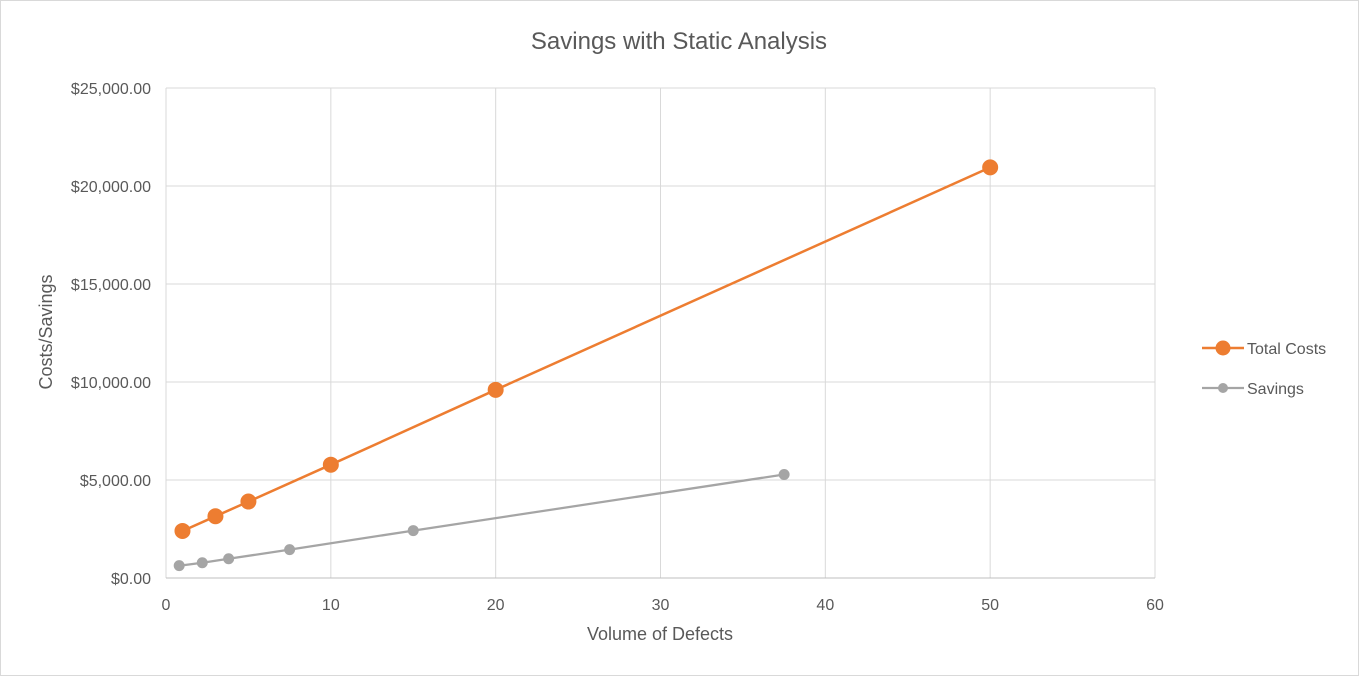  I want to click on y-axis-label: Costs/Savings, so click(46, 331).